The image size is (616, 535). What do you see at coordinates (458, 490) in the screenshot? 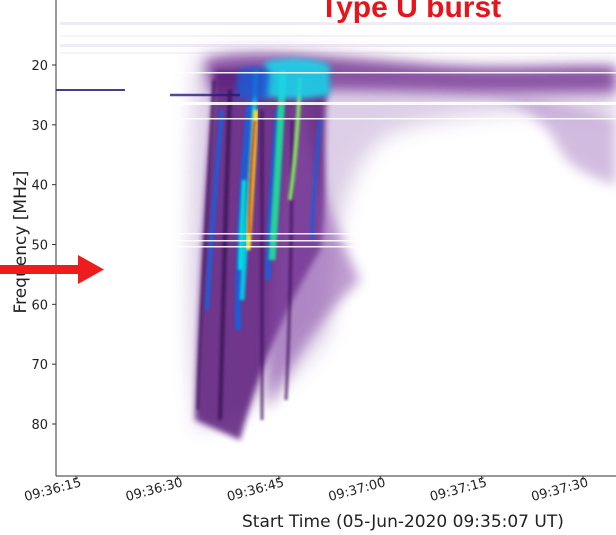
I see `x-tick-label: 09:37:15` at bounding box center [458, 490].